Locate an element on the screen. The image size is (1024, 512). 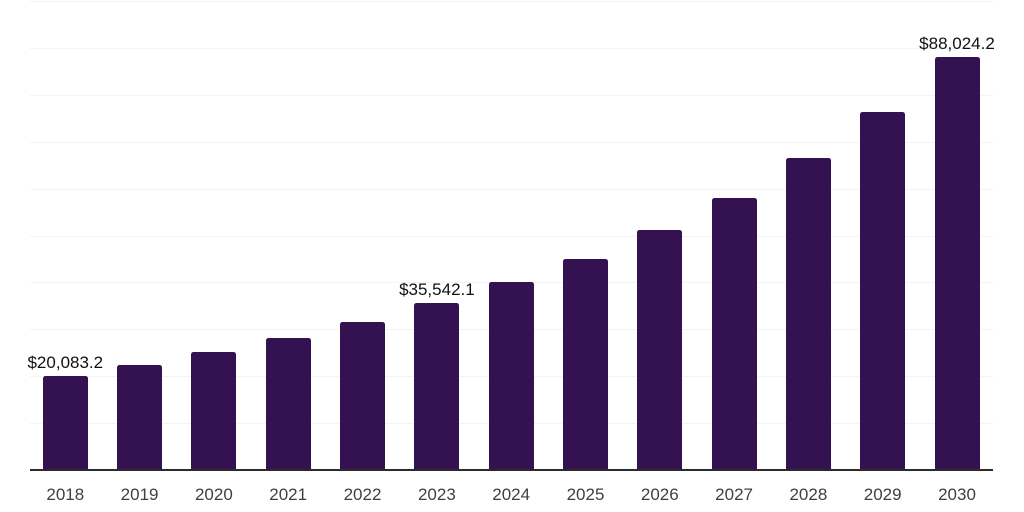
bar-2029 is located at coordinates (883, 290).